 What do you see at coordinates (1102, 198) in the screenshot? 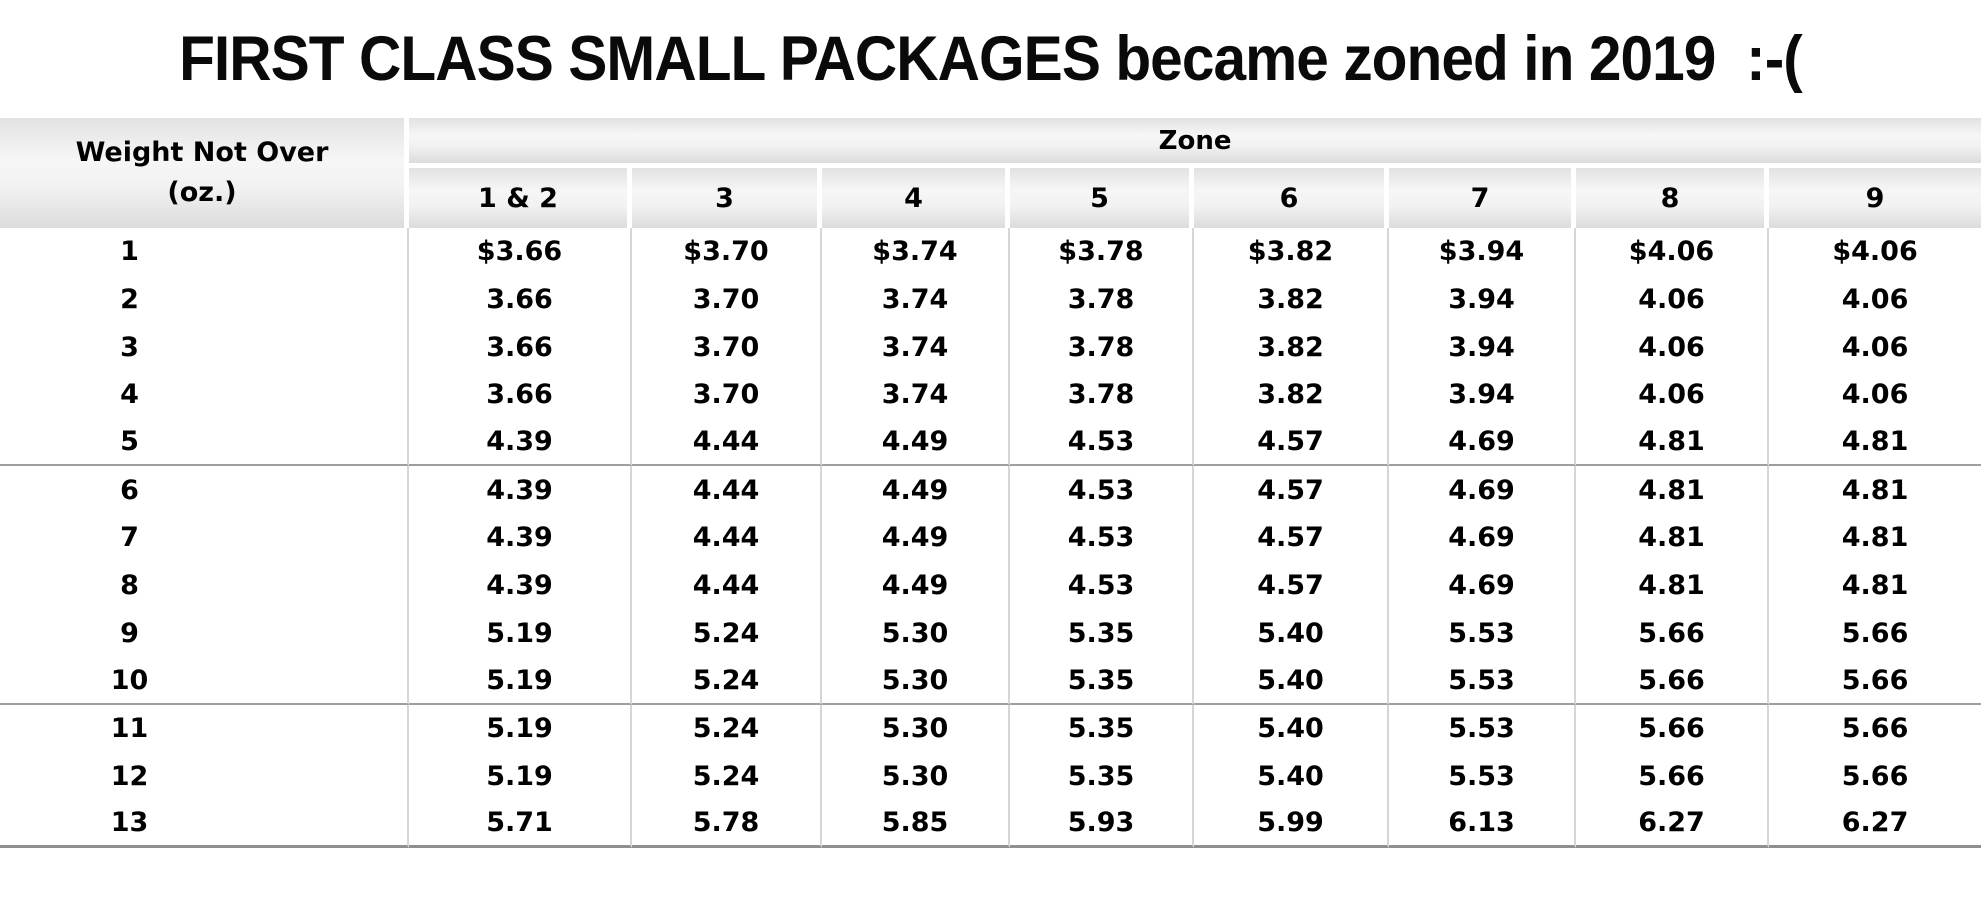
I see `zone-column-header-5: 5` at bounding box center [1102, 198].